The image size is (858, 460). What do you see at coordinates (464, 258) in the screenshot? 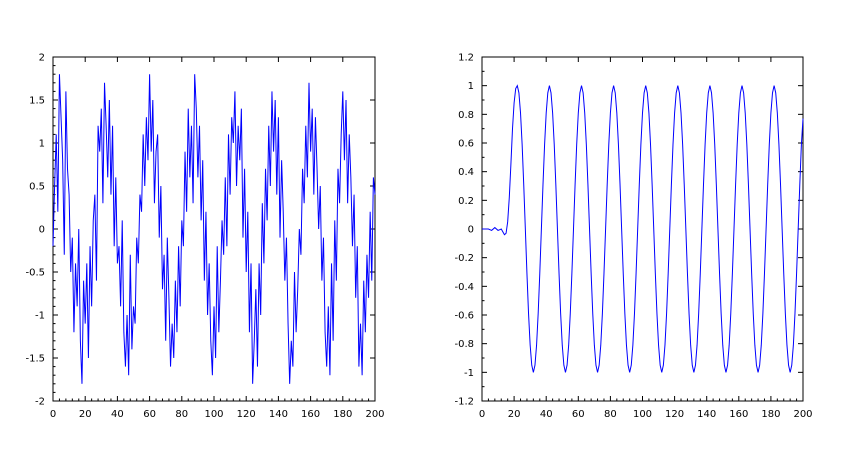
I see `right-y-tick-label: -0.2` at bounding box center [464, 258].